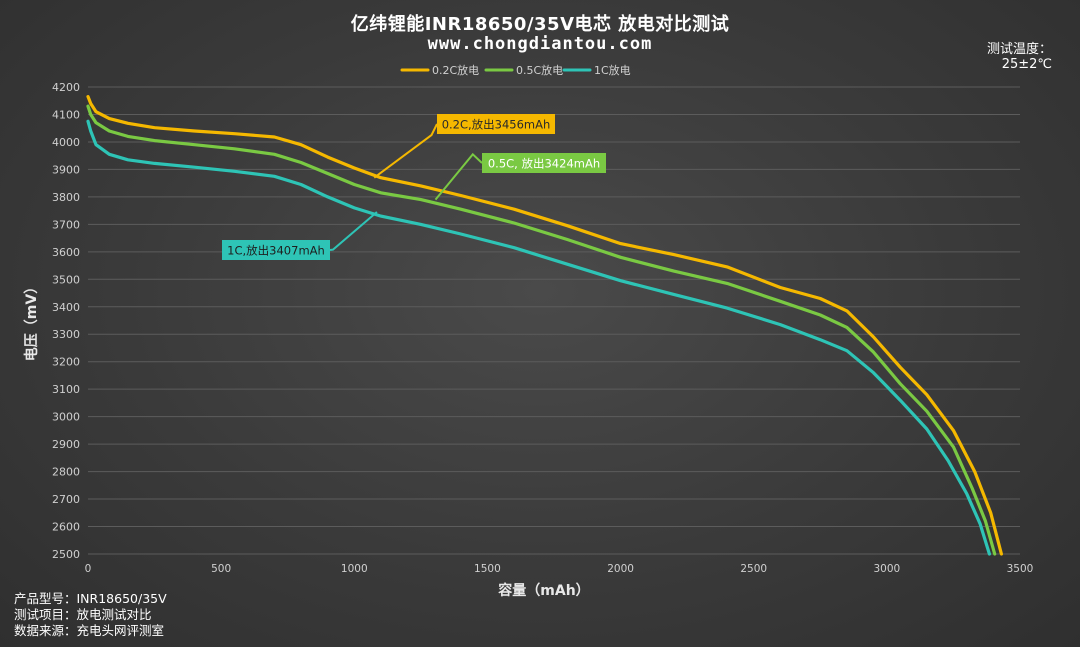 This screenshot has width=1080, height=647. What do you see at coordinates (753, 569) in the screenshot?
I see `x-tick-label: 2500` at bounding box center [753, 569].